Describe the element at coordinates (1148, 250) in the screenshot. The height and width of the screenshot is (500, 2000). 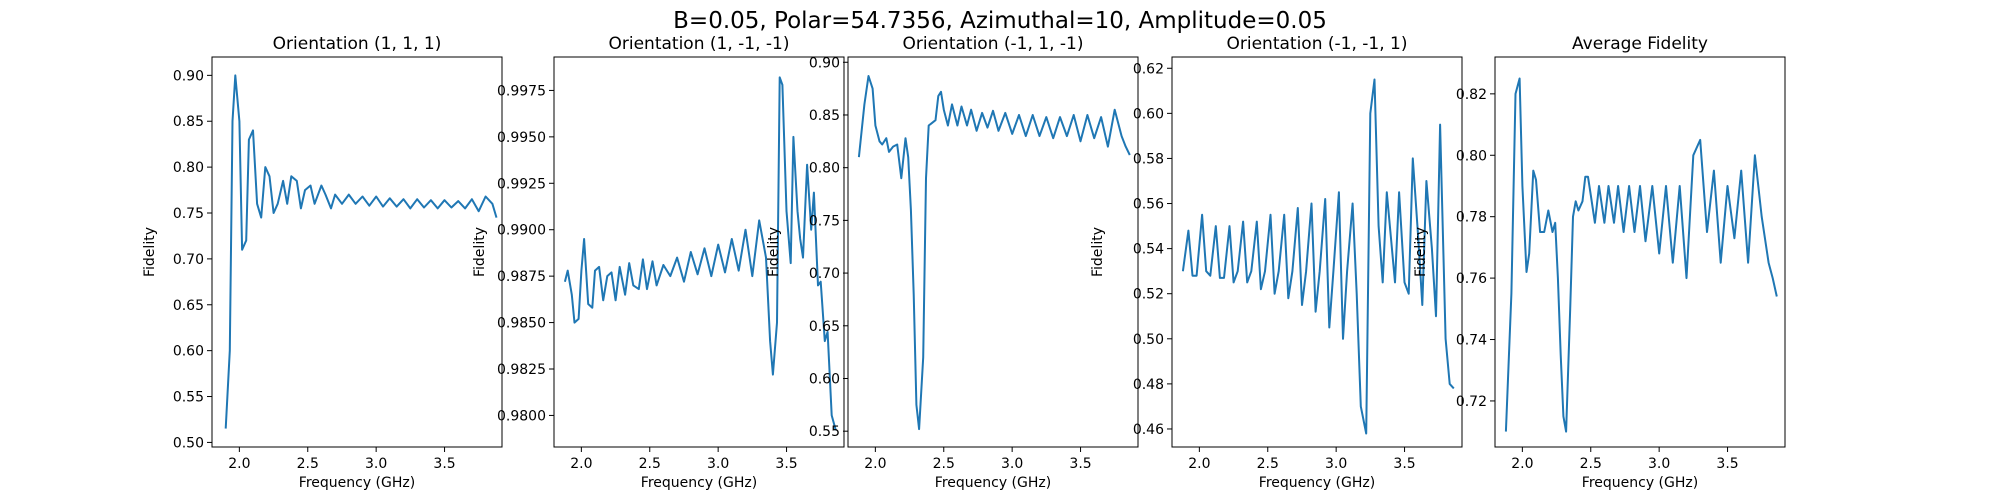
I see `y-tick-label: 0.54` at that location.